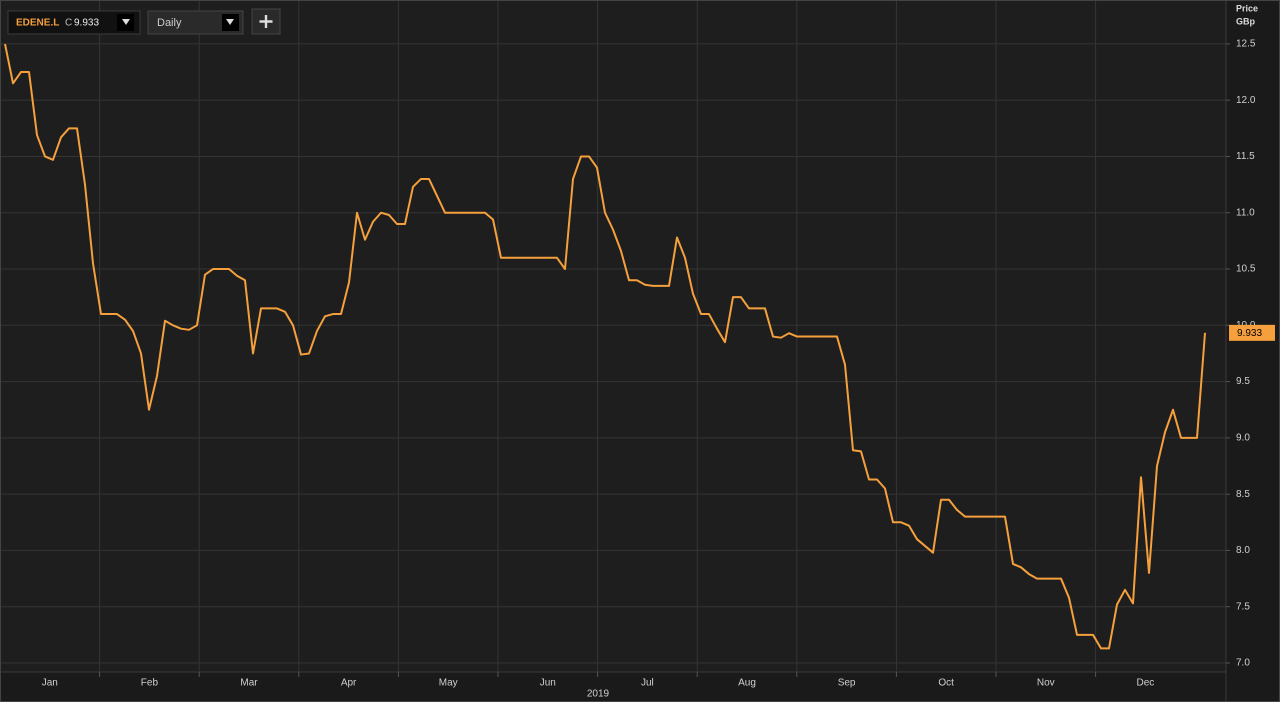 Image resolution: width=1280 pixels, height=702 pixels. I want to click on symbol-box, so click(74, 22).